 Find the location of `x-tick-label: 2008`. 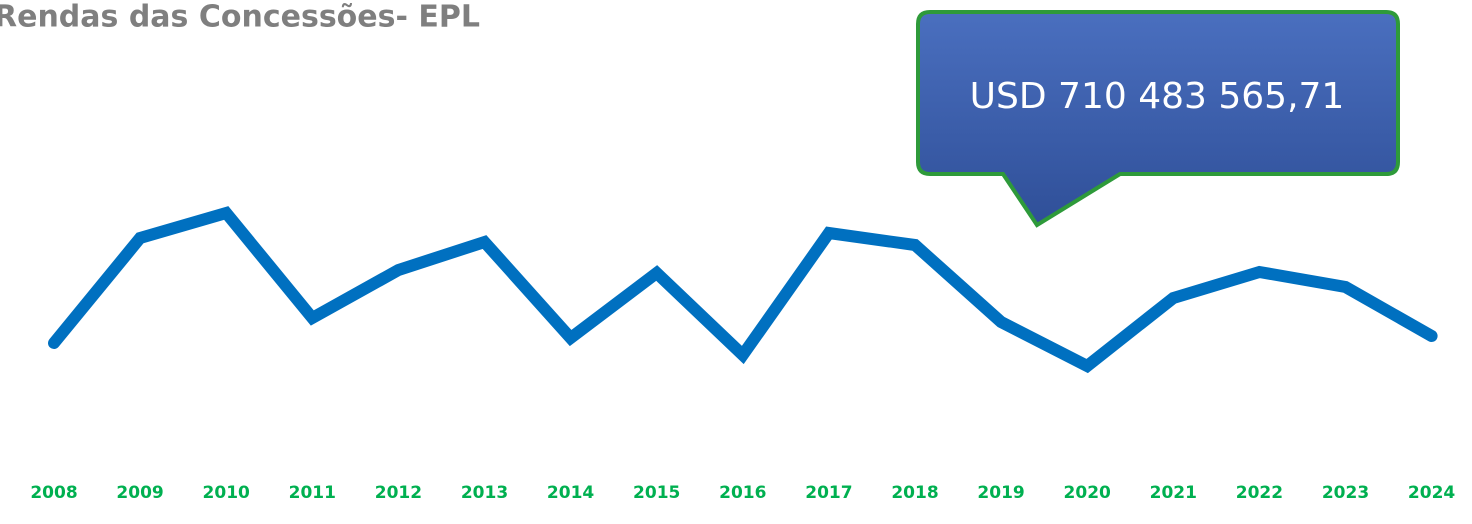

x-tick-label: 2008 is located at coordinates (53, 493).